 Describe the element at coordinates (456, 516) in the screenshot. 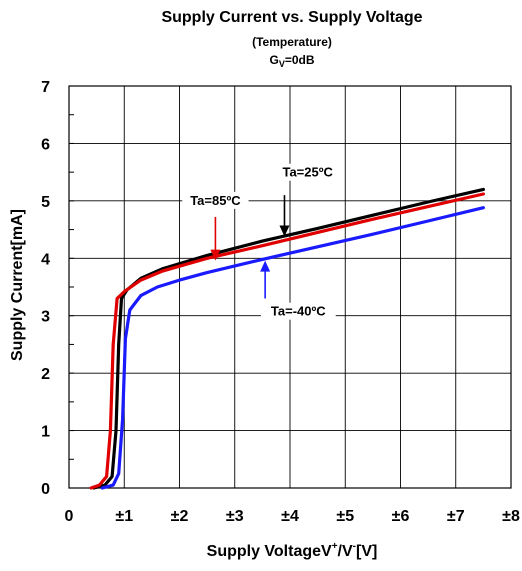

I see `x-tick-label: ±7` at that location.